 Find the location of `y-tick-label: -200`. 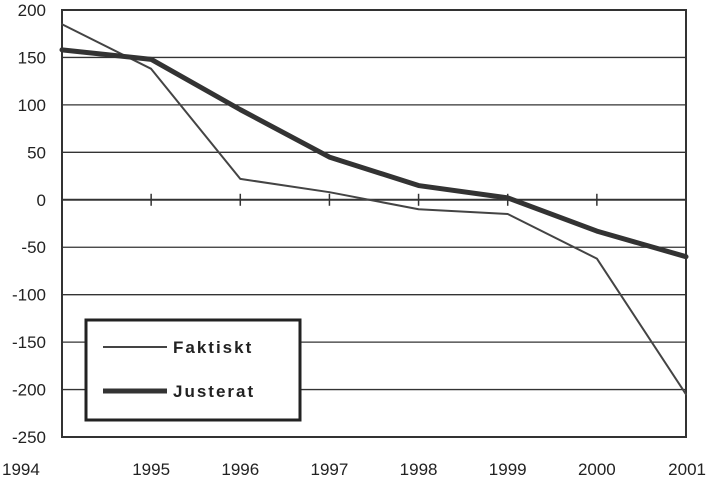

y-tick-label: -200 is located at coordinates (29, 390).